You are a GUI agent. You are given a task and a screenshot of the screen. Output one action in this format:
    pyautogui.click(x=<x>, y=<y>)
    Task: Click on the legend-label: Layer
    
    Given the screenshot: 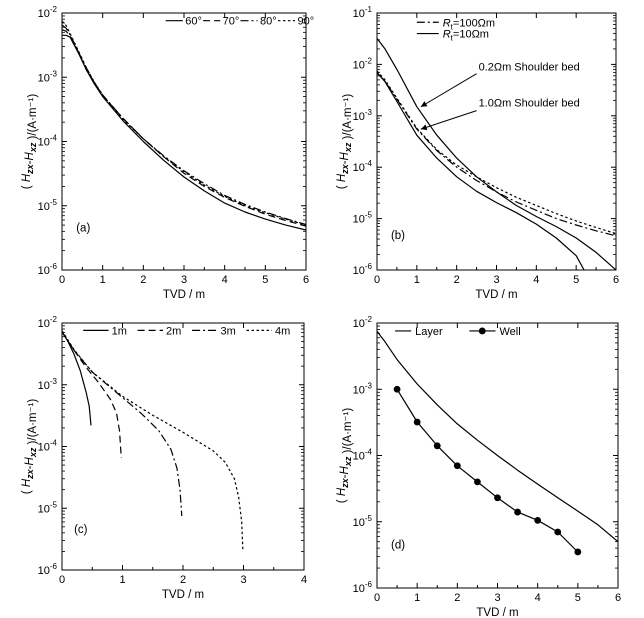 What is the action you would take?
    pyautogui.click(x=429, y=332)
    